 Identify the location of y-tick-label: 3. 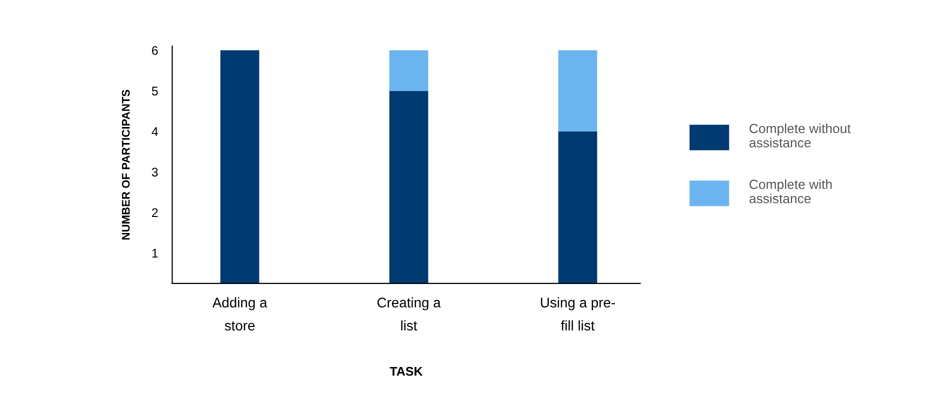
(155, 172).